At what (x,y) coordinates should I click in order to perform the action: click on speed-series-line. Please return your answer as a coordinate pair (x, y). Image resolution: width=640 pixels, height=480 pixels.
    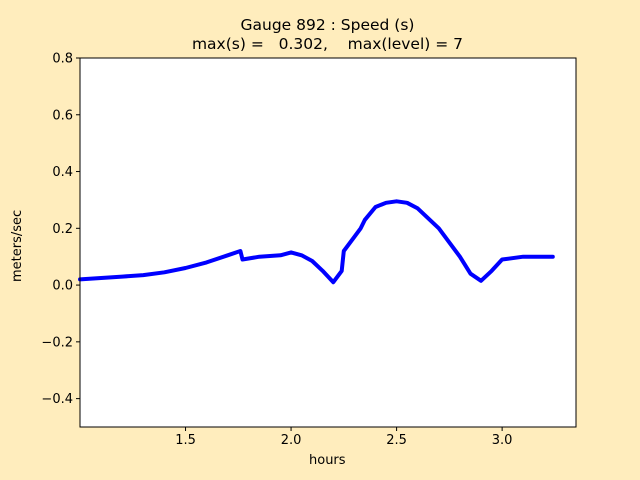
    Looking at the image, I should click on (316, 242).